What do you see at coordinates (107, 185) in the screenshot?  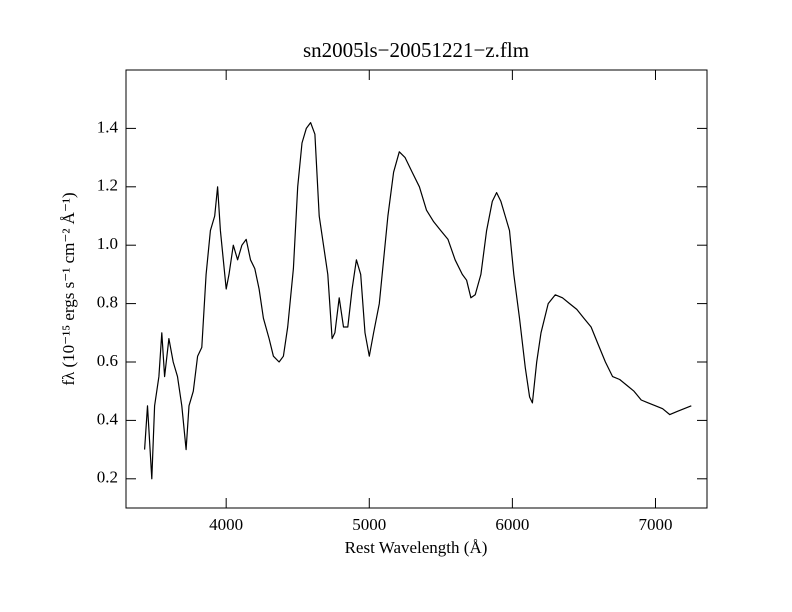 I see `y-tick-label: 1.2` at bounding box center [107, 185].